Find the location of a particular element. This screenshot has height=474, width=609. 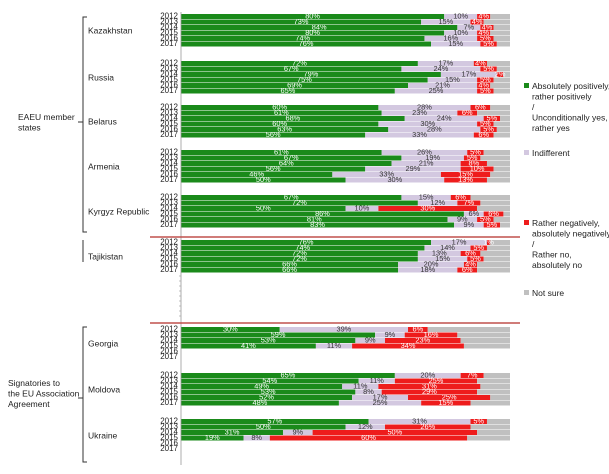

data-label: 64% is located at coordinates (286, 163).